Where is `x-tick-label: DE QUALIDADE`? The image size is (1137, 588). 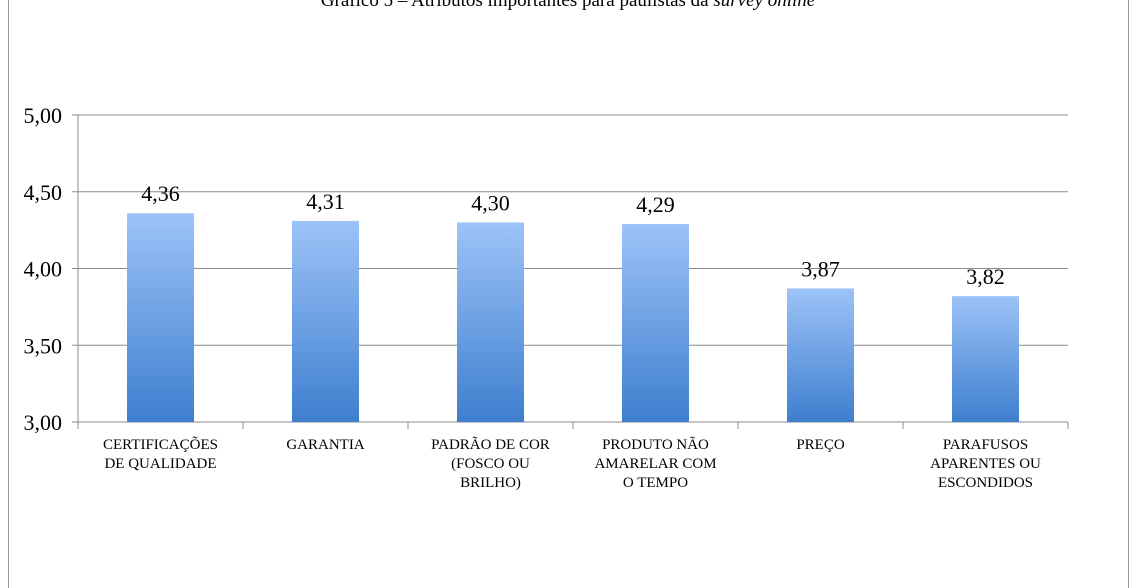 x-tick-label: DE QUALIDADE is located at coordinates (160, 464).